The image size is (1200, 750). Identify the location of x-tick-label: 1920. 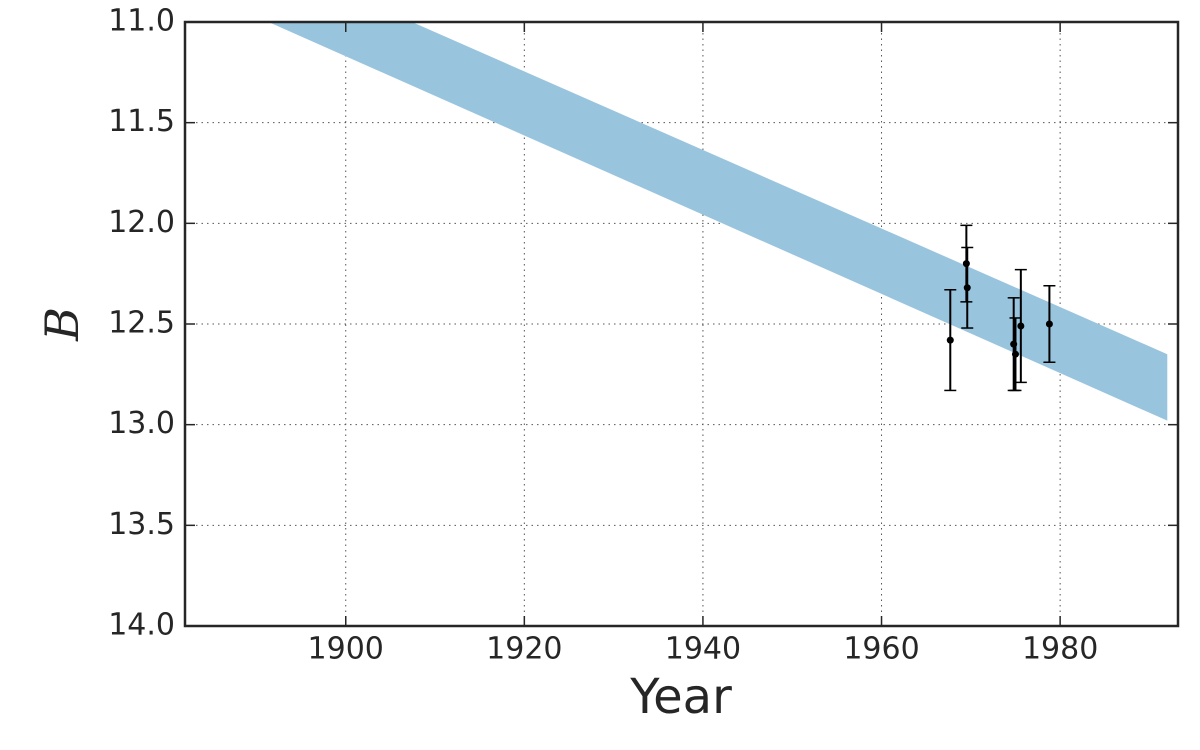
(524, 649).